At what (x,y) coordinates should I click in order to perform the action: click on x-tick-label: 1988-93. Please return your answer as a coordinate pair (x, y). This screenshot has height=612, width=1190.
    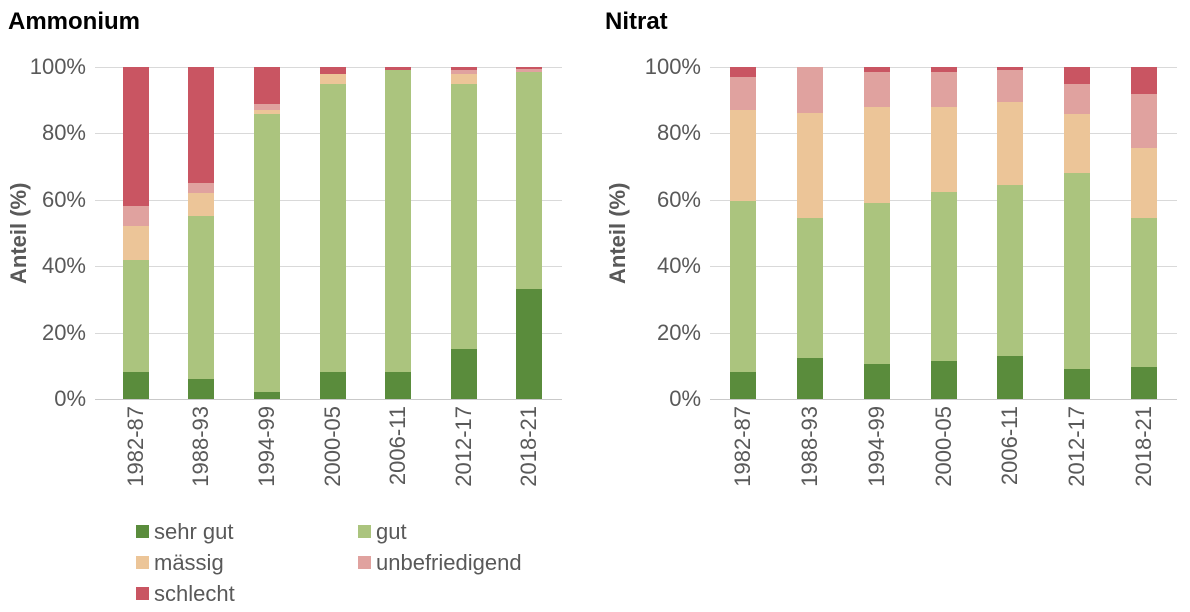
    Looking at the image, I should click on (201, 446).